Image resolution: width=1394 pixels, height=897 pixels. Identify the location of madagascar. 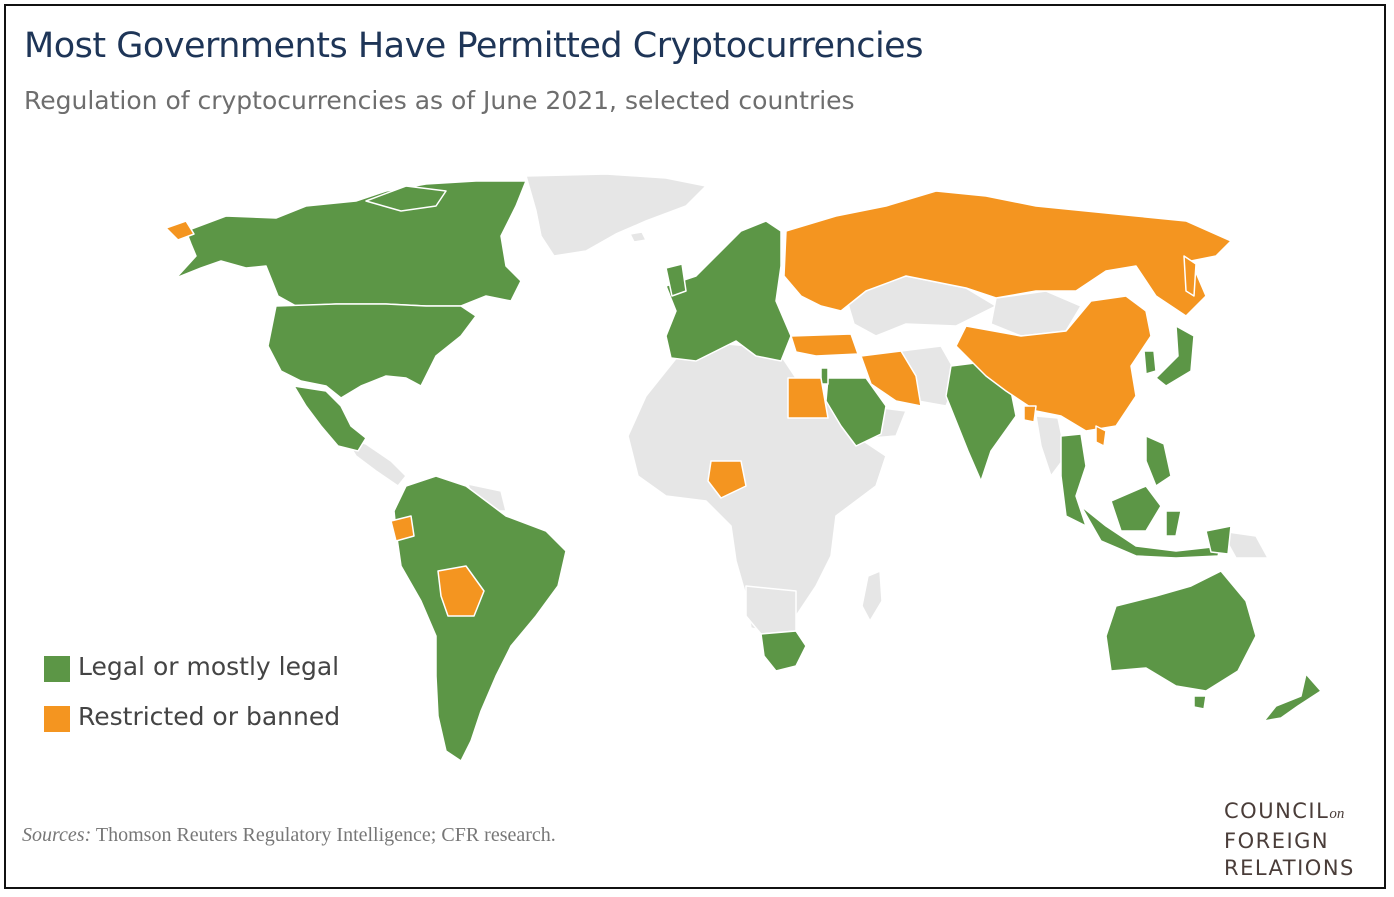
(872, 596).